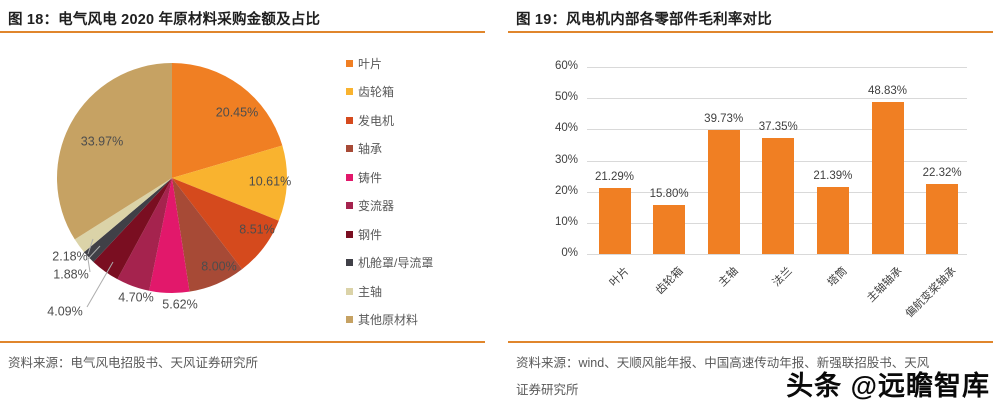 The image size is (993, 405). Describe the element at coordinates (242, 16) in the screenshot. I see `figure-18-title: 图 18：电气风电 2020 年原材料采购金额及占比` at that location.